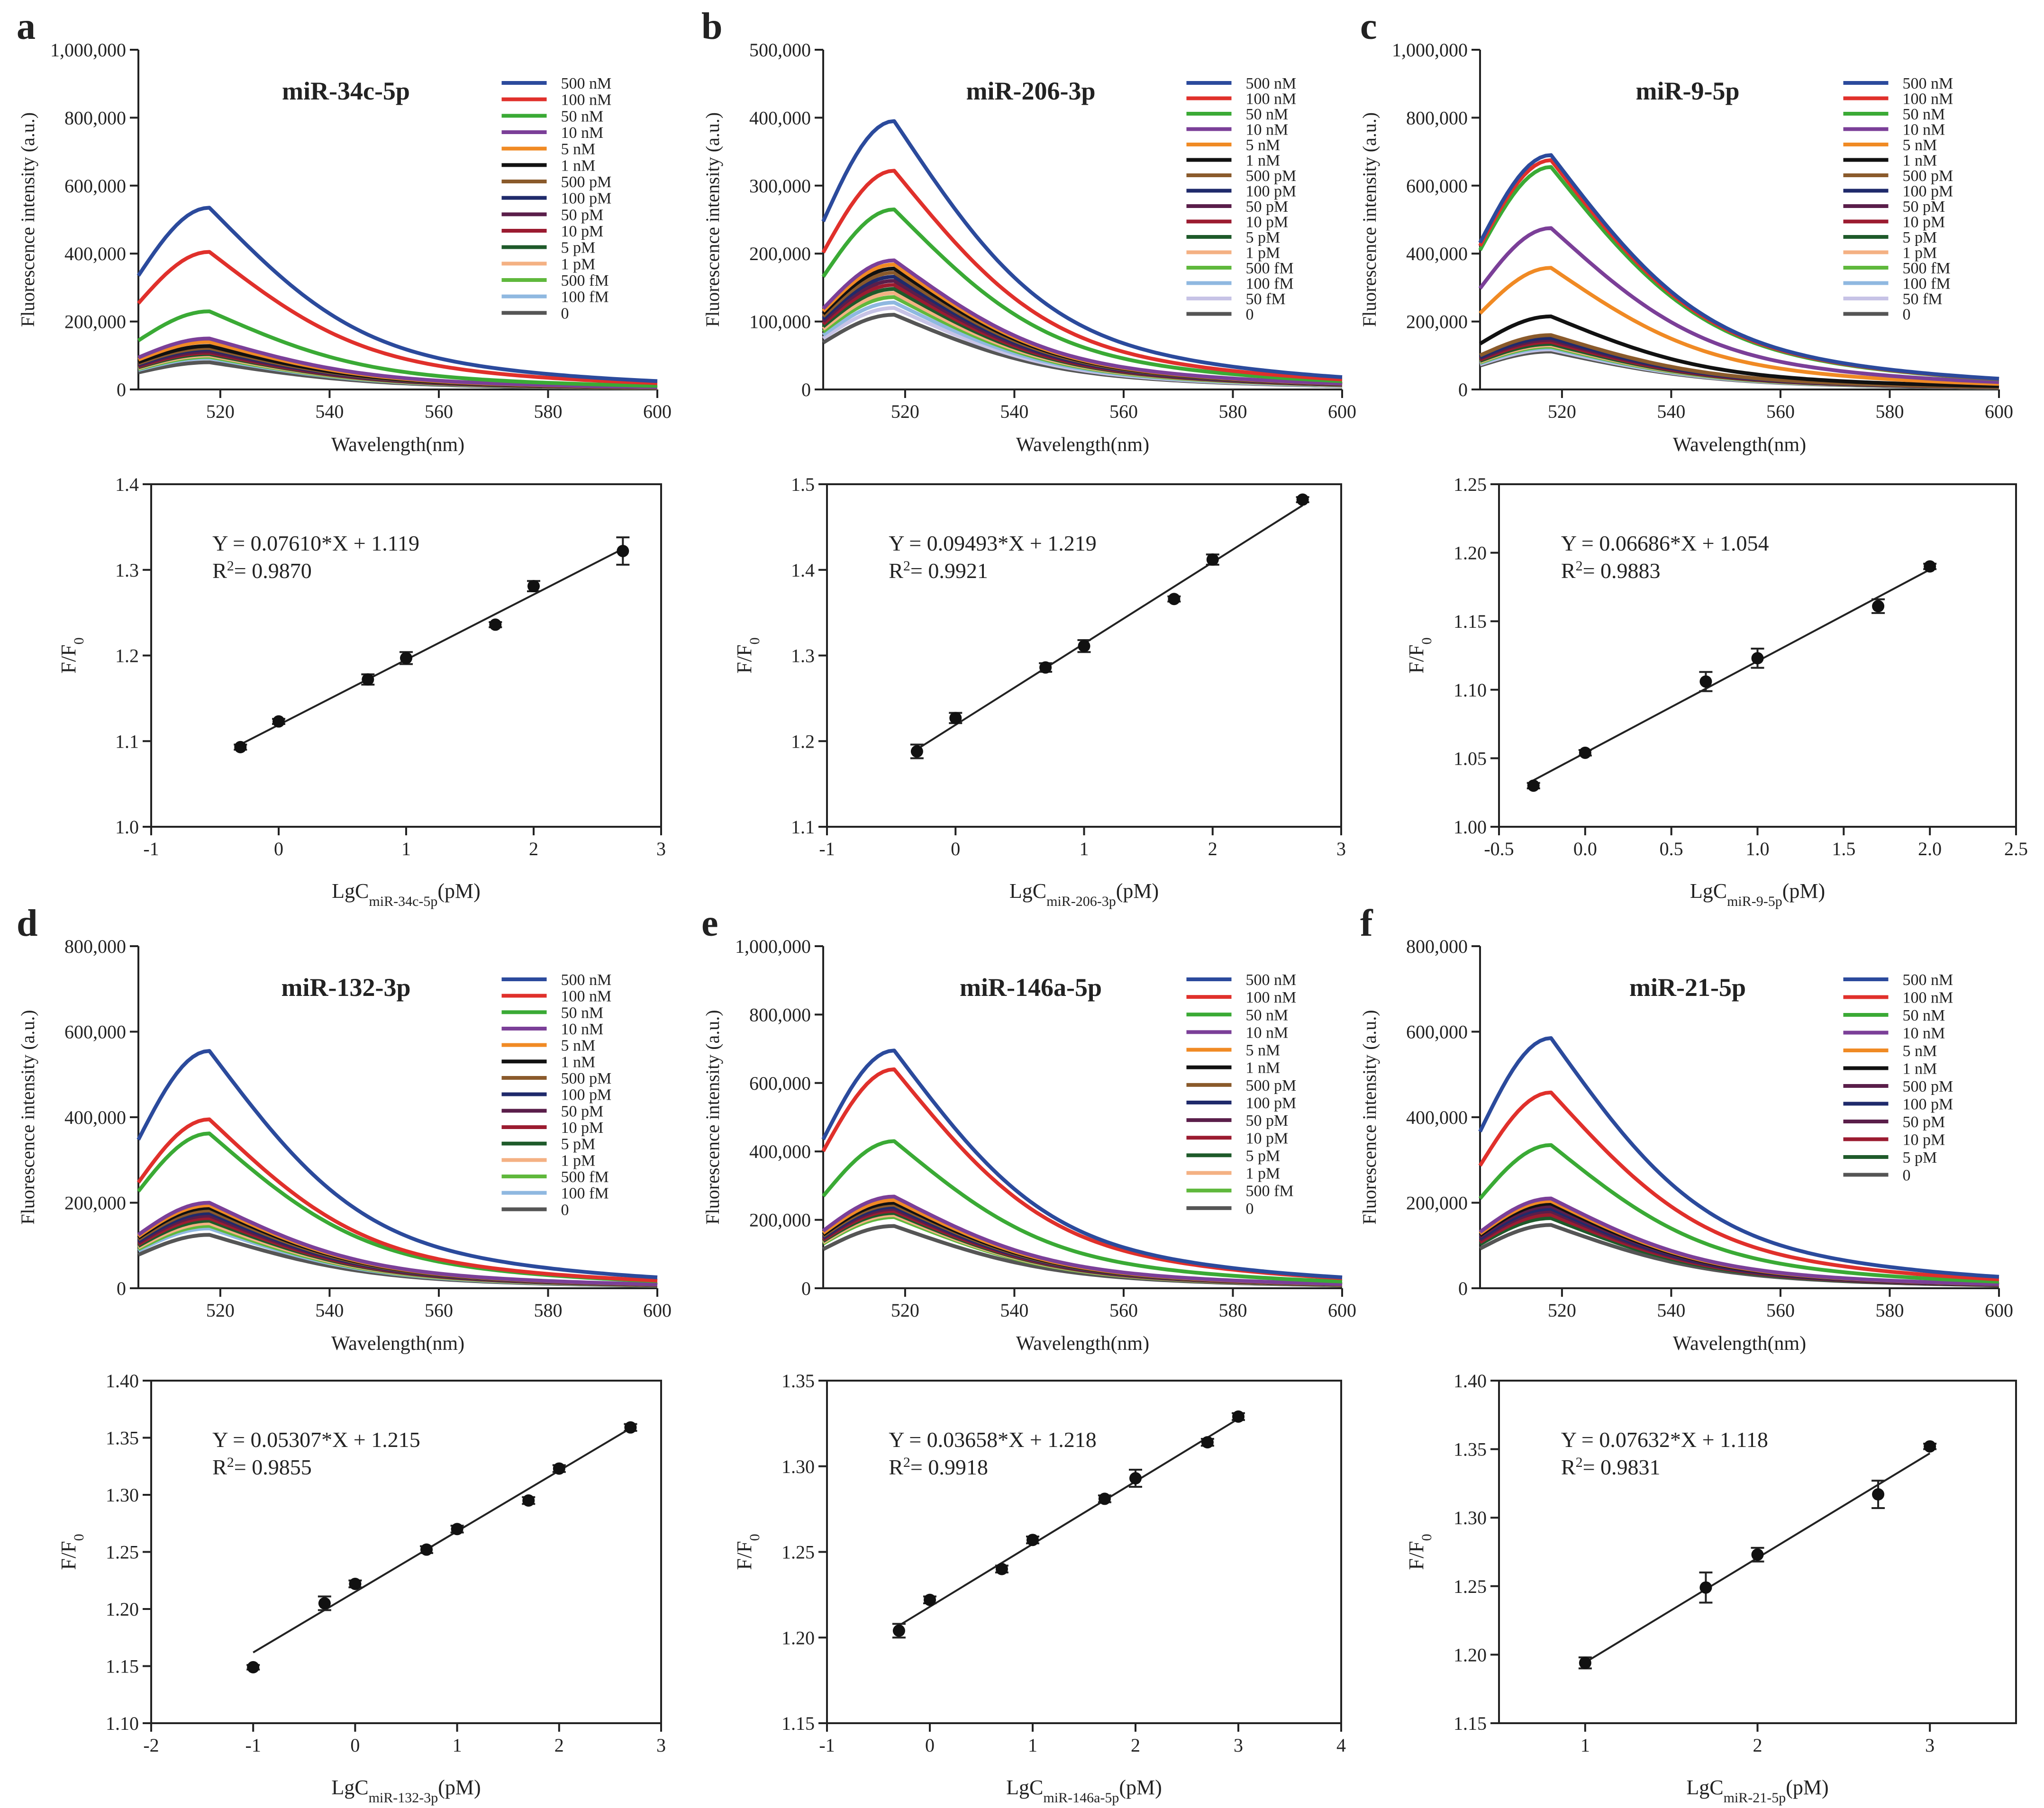 This screenshot has height=1808, width=2044. Describe the element at coordinates (1135, 1745) in the screenshot. I see `x-tick-label: 2` at that location.